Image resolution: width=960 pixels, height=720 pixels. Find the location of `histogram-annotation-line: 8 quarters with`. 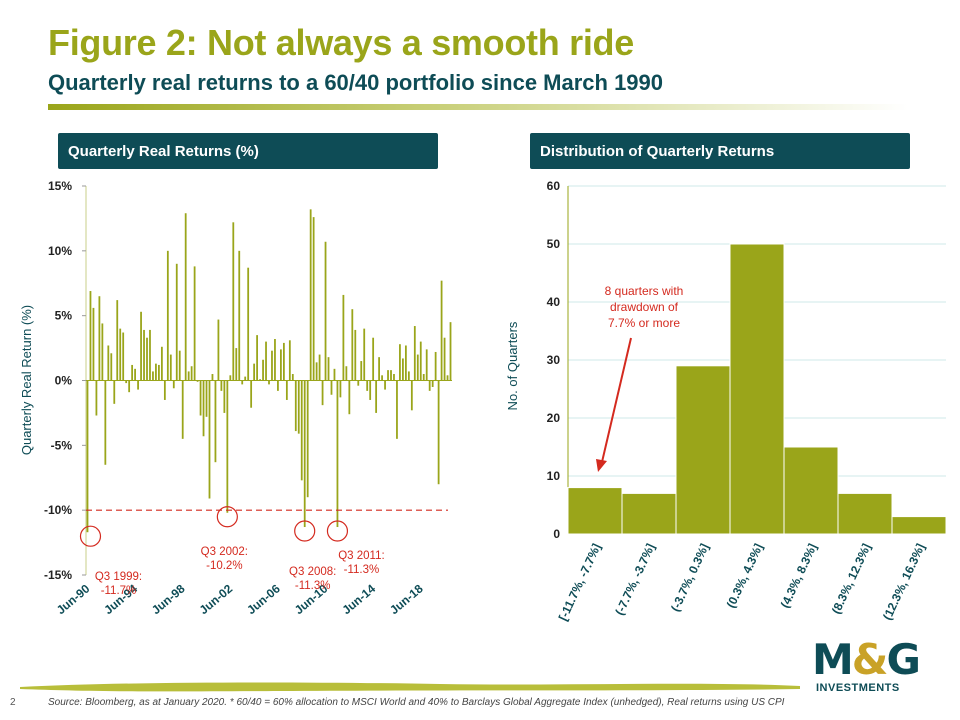

histogram-annotation-line: 8 quarters with is located at coordinates (644, 291).